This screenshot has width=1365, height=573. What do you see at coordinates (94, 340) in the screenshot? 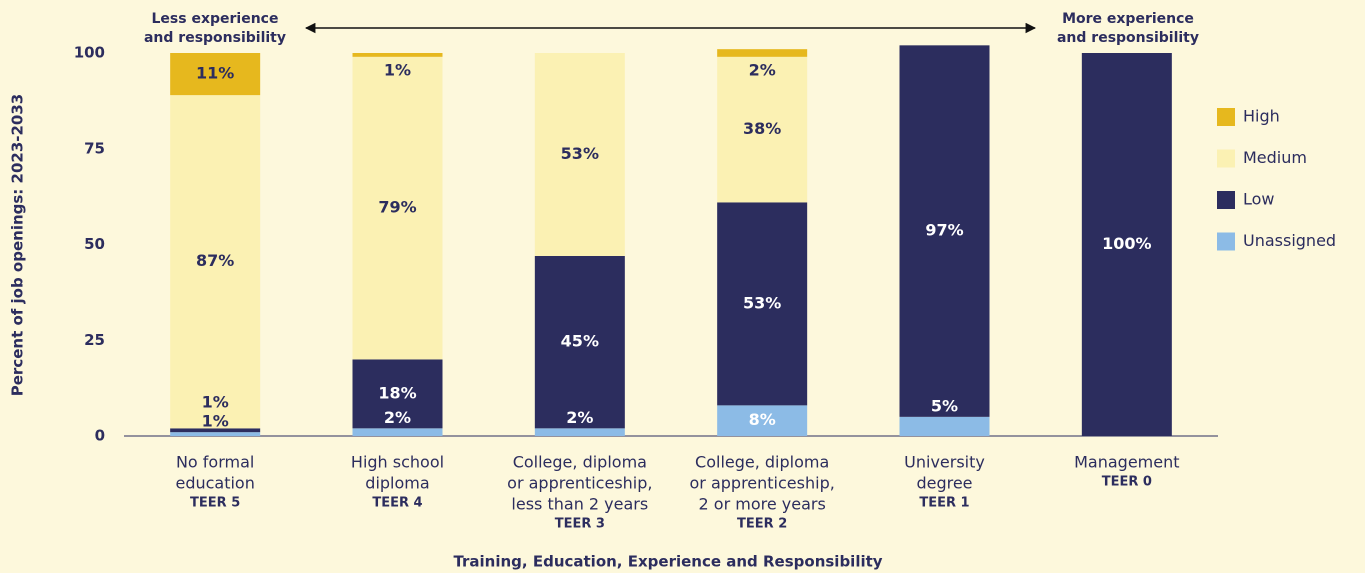
I see `y-tick-label: 25` at bounding box center [94, 340].